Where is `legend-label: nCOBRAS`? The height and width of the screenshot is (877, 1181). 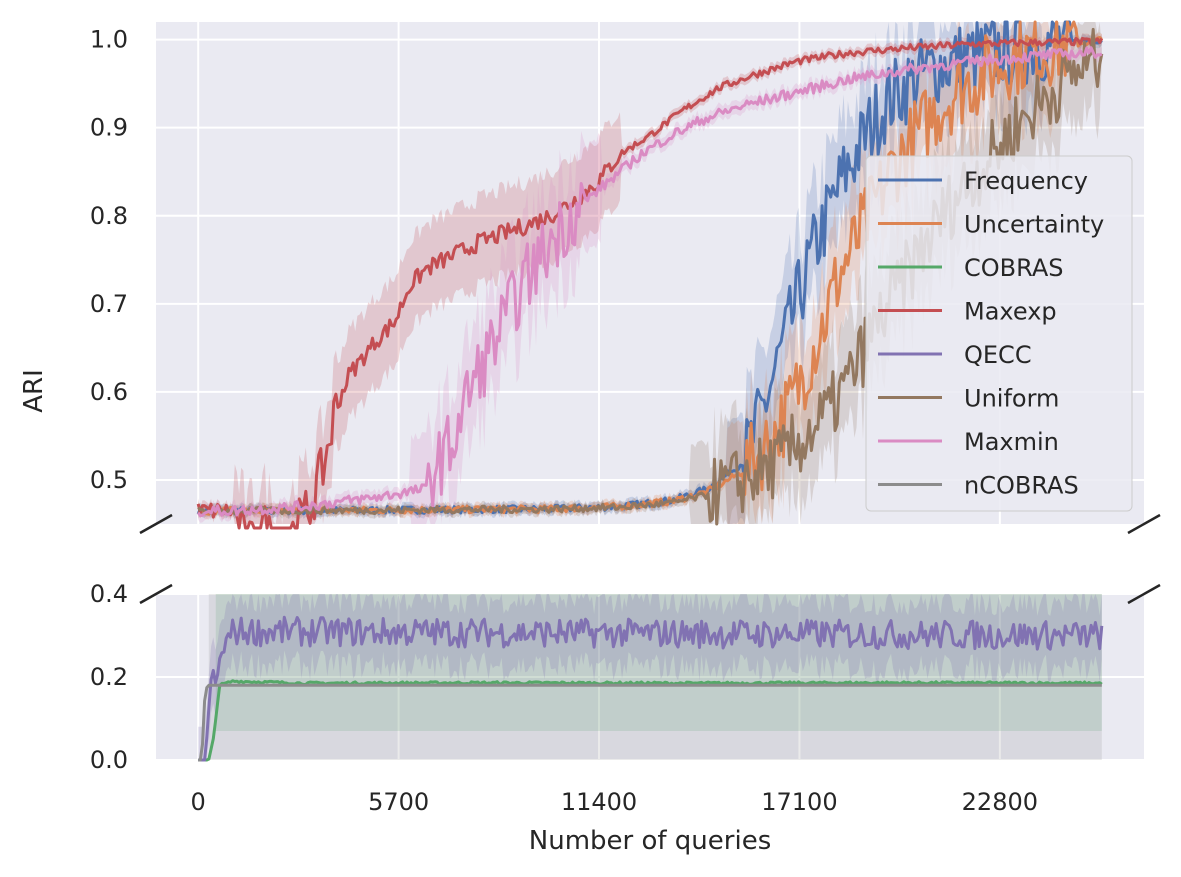
legend-label: nCOBRAS is located at coordinates (1021, 486).